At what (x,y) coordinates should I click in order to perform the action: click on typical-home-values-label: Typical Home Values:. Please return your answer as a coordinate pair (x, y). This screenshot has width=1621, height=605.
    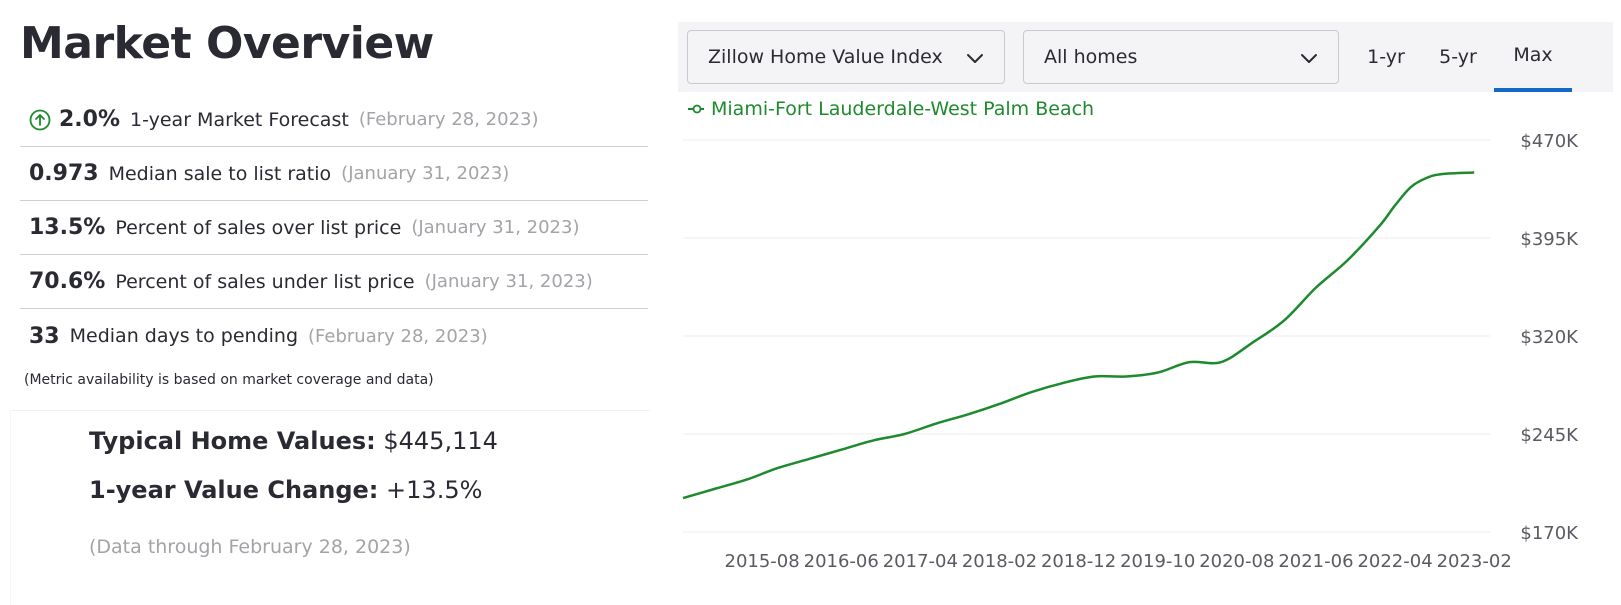
    Looking at the image, I should click on (232, 441).